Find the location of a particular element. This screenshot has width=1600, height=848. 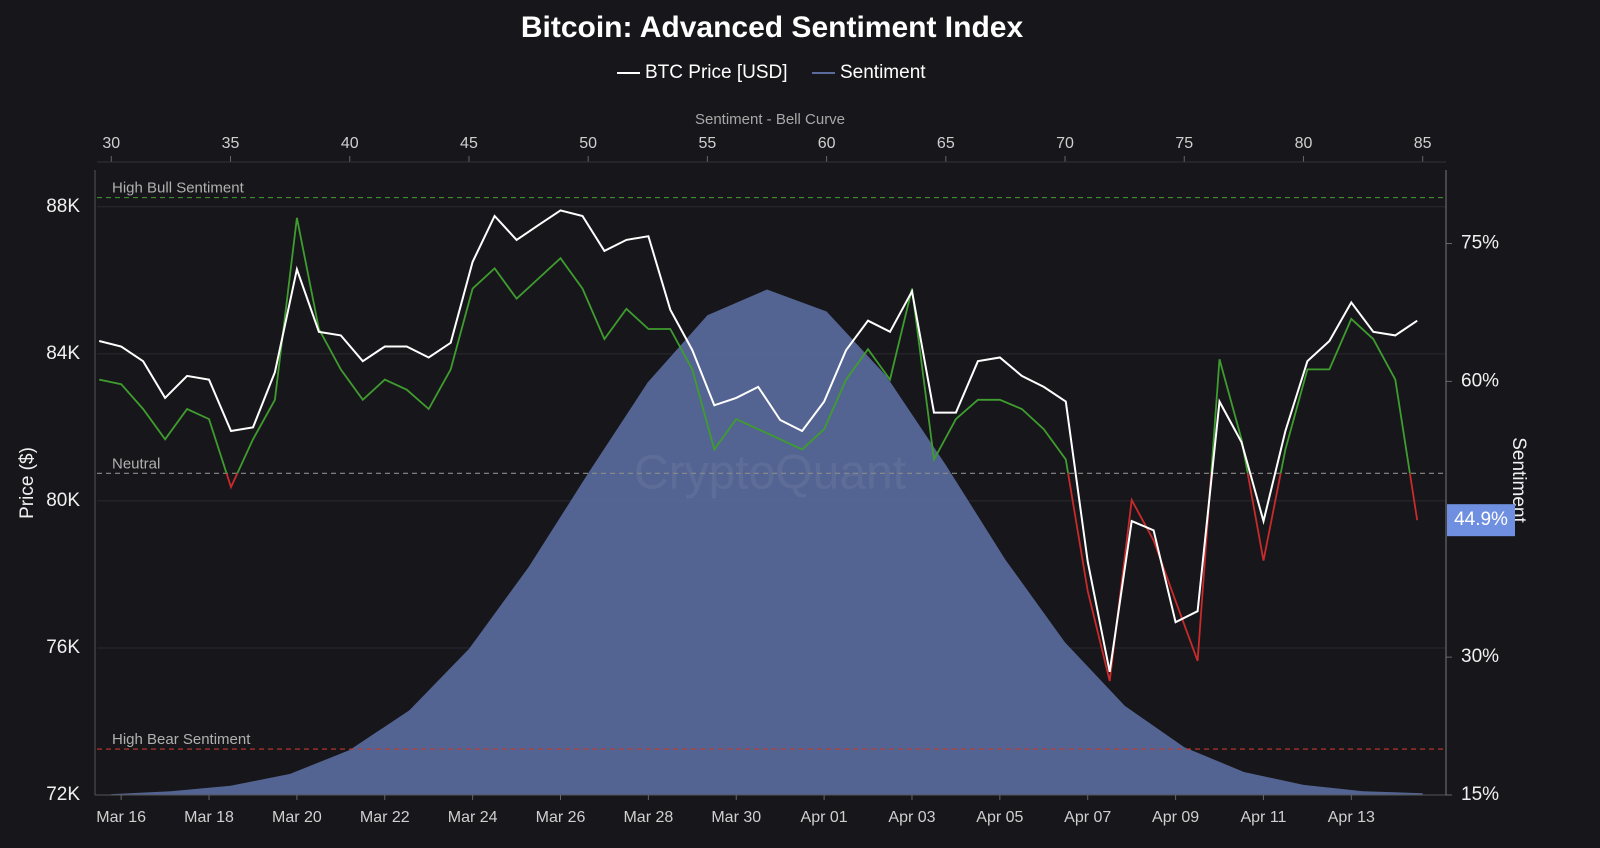

legend-label: Sentiment is located at coordinates (883, 72).